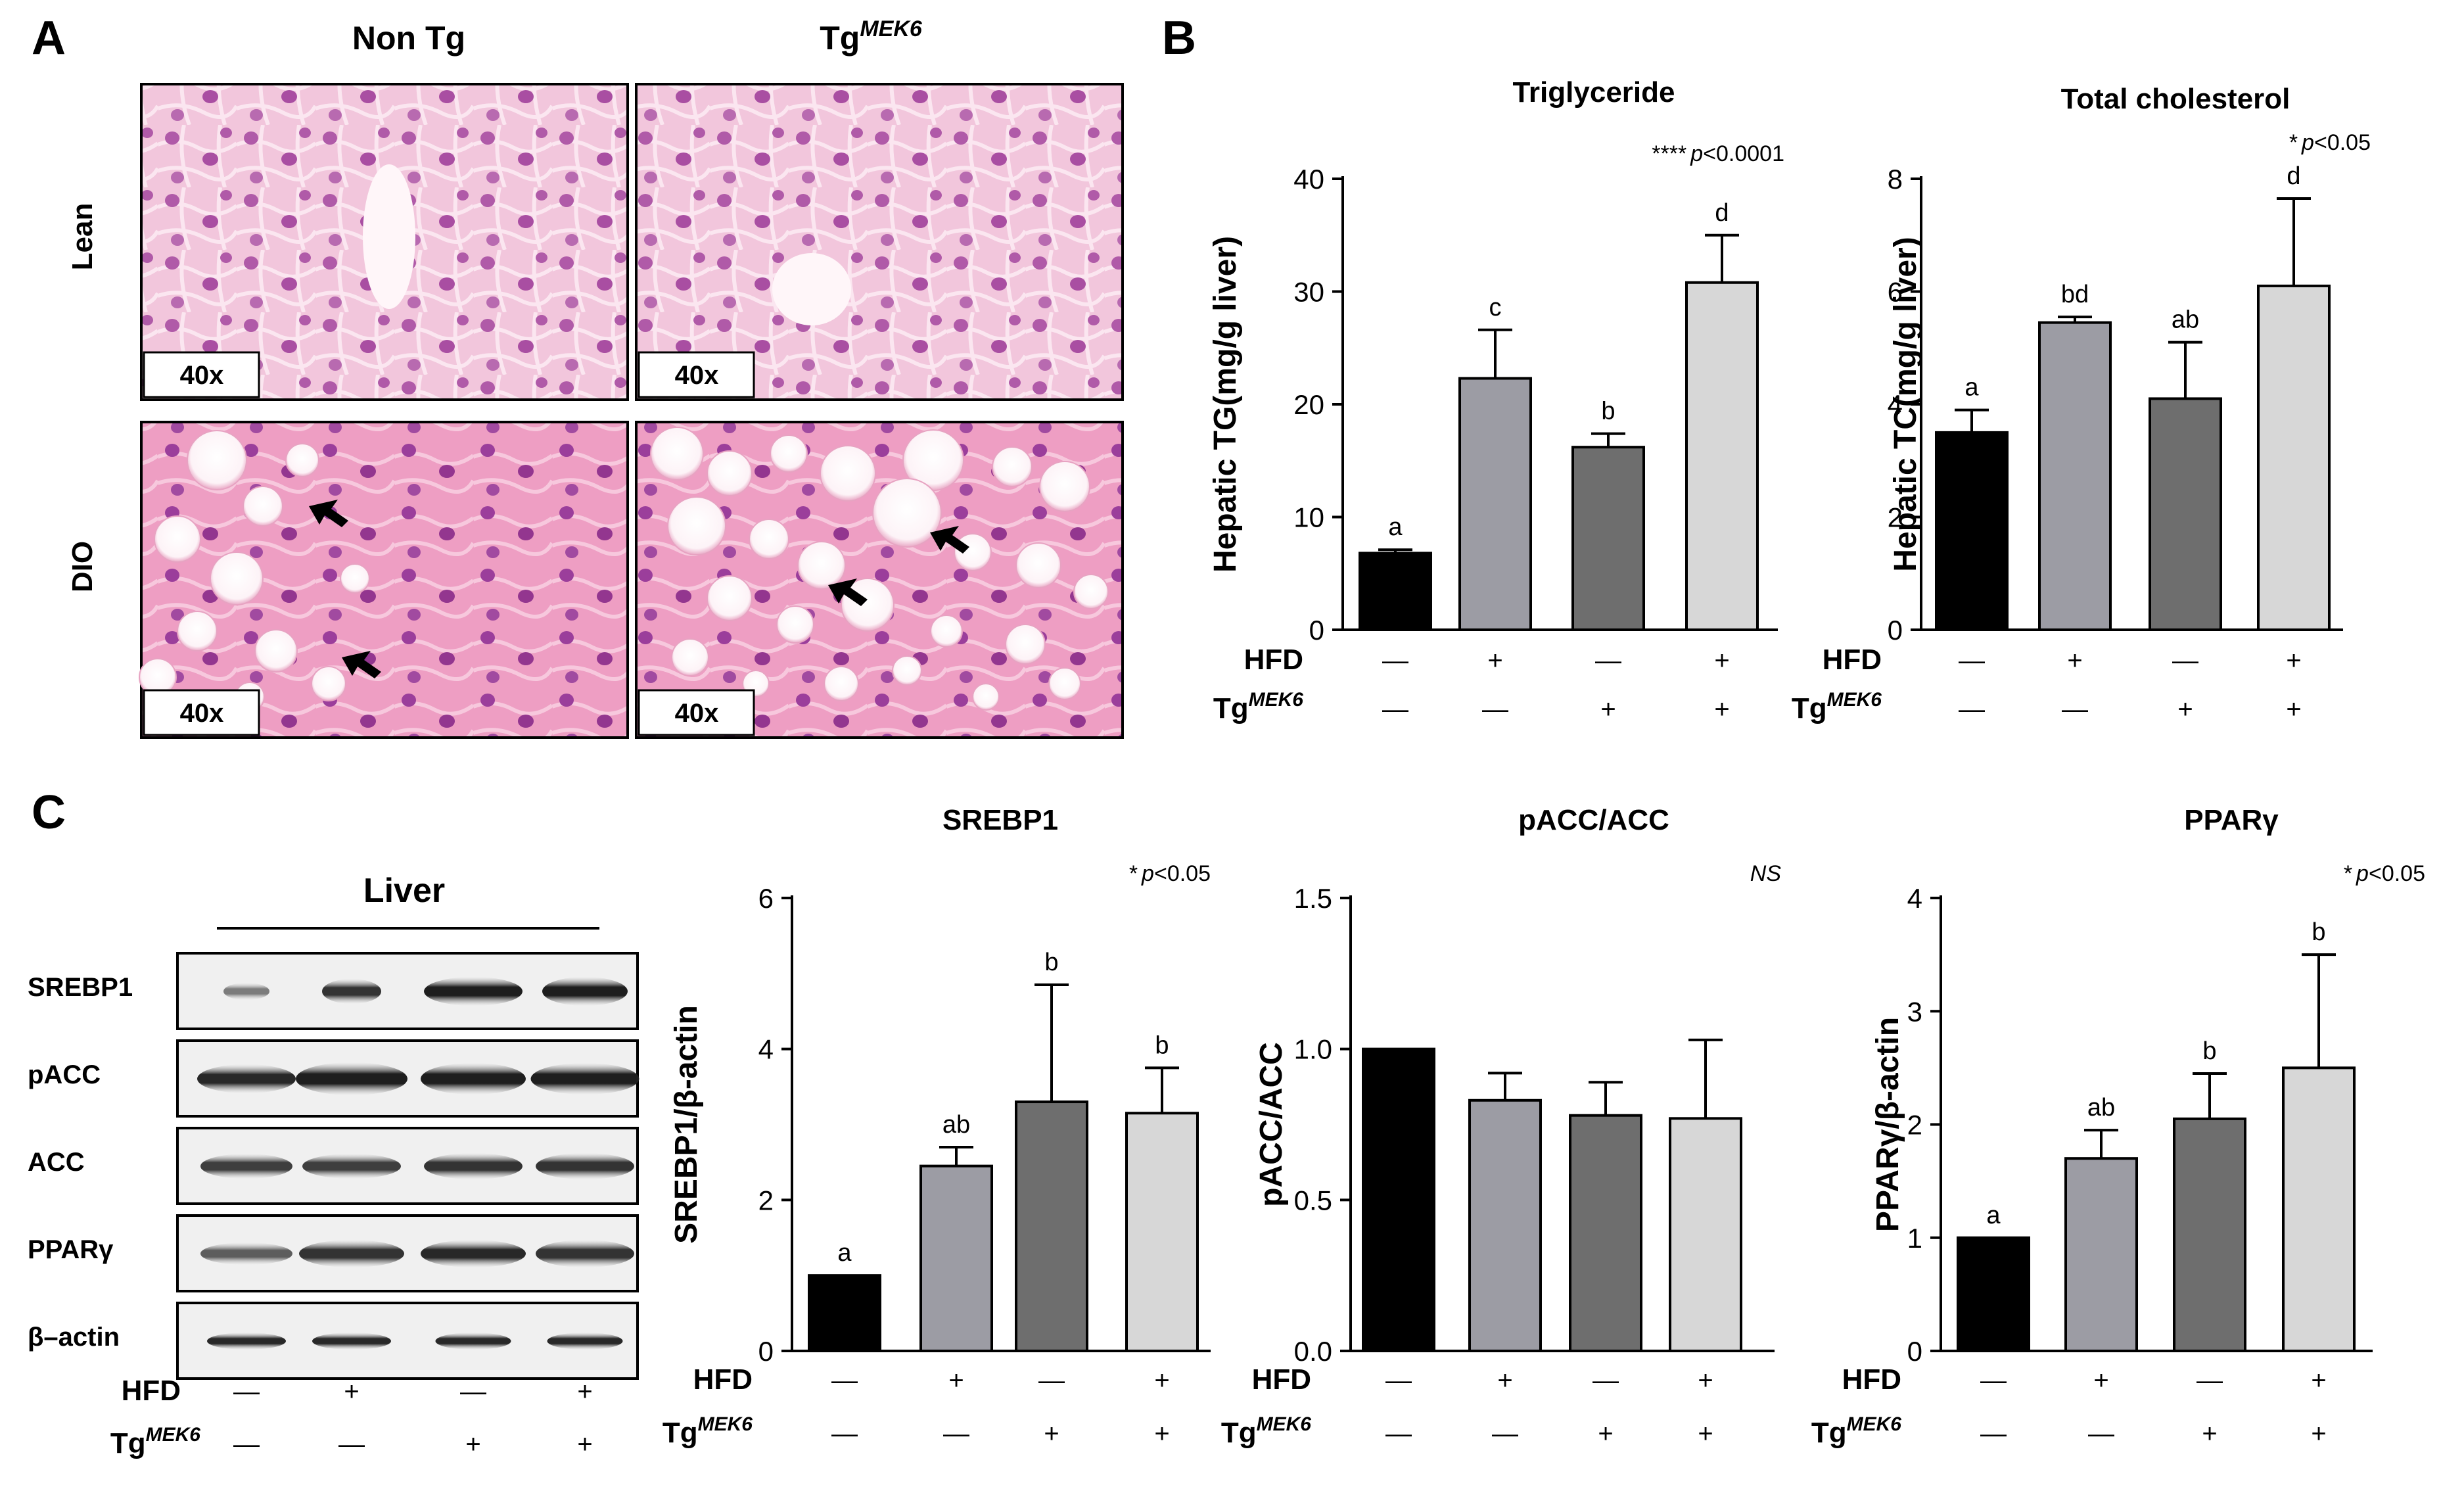 The height and width of the screenshot is (1489, 2464). Describe the element at coordinates (1914, 1239) in the screenshot. I see `y-tick-label: 1` at that location.